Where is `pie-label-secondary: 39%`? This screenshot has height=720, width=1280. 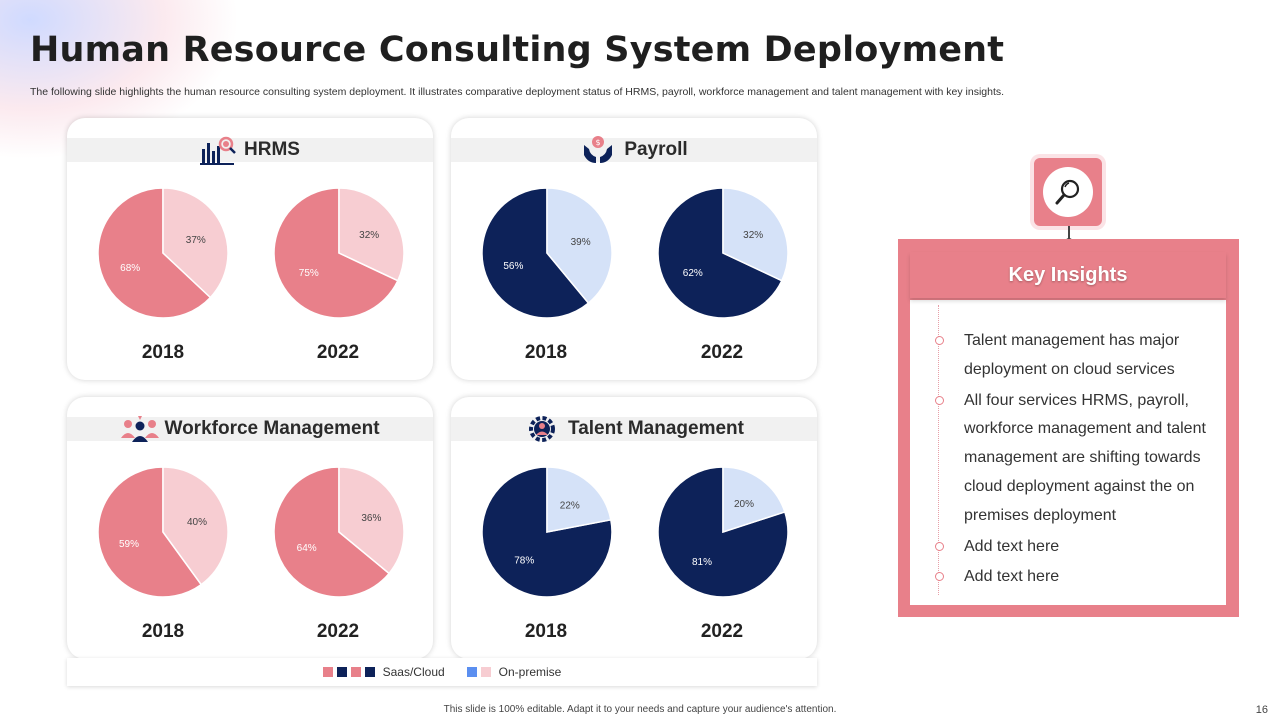
pie-label-secondary: 39% is located at coordinates (581, 242).